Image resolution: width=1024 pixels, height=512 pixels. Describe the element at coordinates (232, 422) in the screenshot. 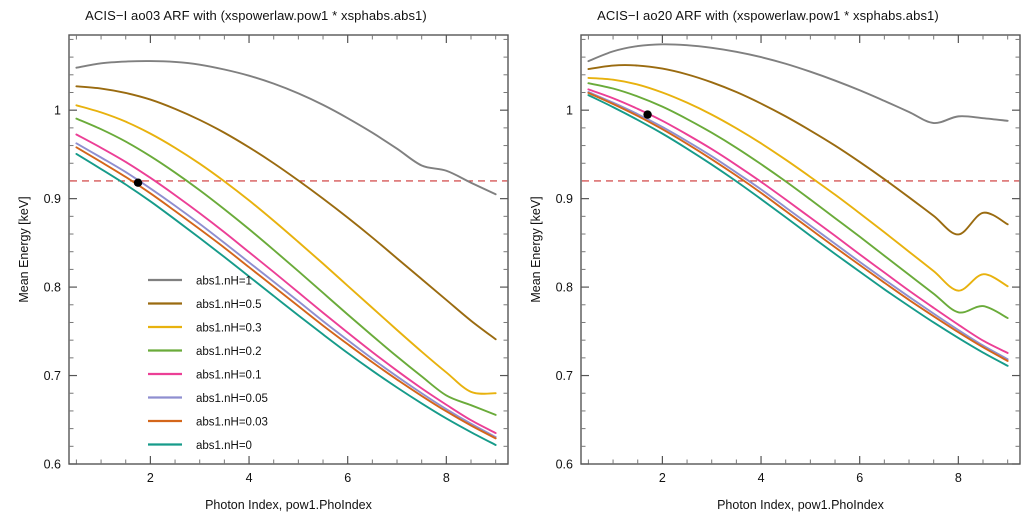

I see `legend-label-6: abs1.nH=0.03` at that location.